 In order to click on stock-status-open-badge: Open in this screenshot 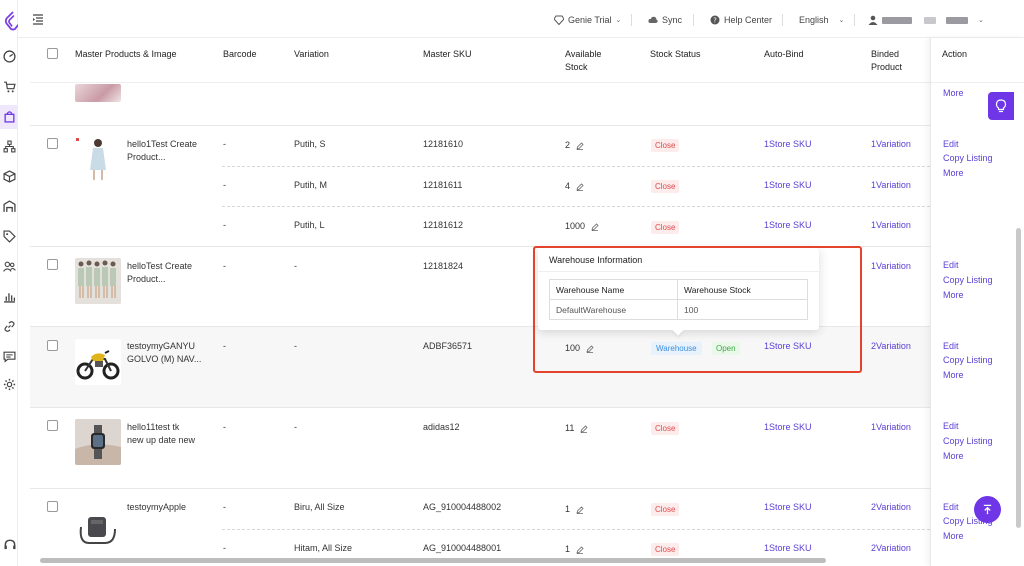, I will do `click(726, 348)`.